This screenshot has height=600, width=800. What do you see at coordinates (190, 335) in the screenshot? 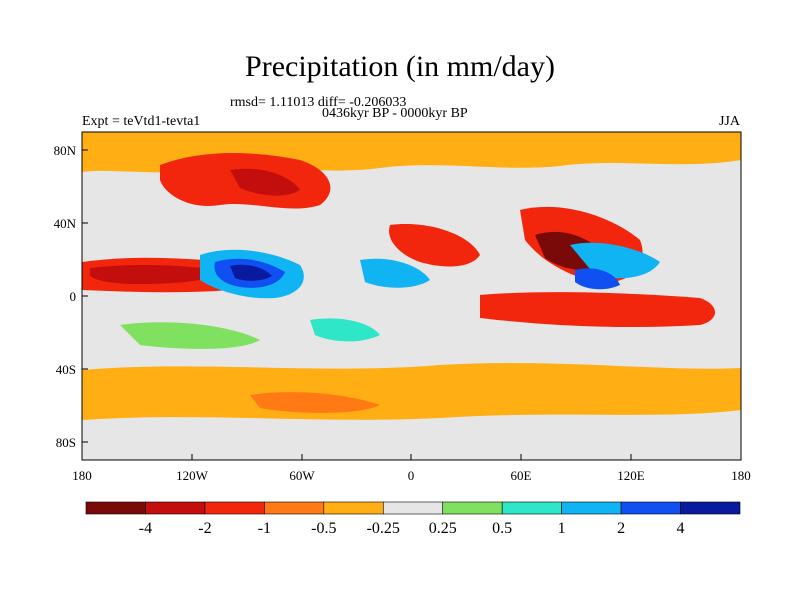
I see `sp-green` at bounding box center [190, 335].